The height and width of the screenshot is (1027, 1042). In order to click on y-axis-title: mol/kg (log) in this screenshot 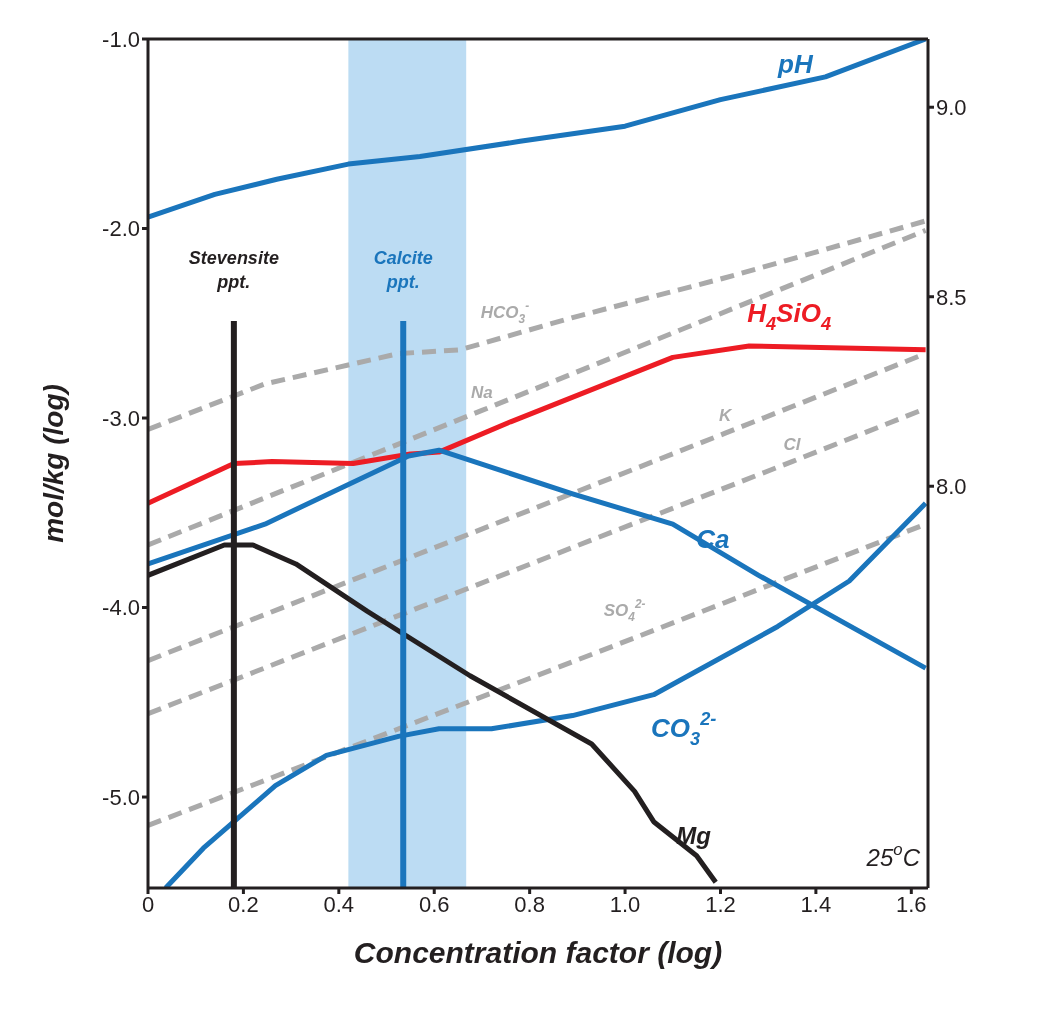, I will do `click(53, 463)`.